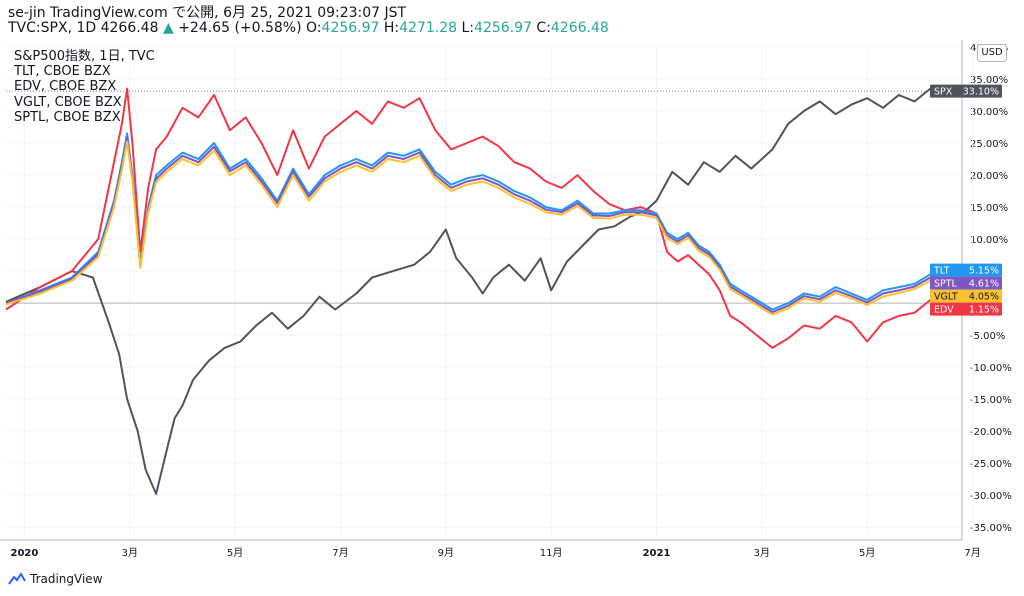 The height and width of the screenshot is (596, 1024). What do you see at coordinates (943, 92) in the screenshot?
I see `badge-name-spx: SPX` at bounding box center [943, 92].